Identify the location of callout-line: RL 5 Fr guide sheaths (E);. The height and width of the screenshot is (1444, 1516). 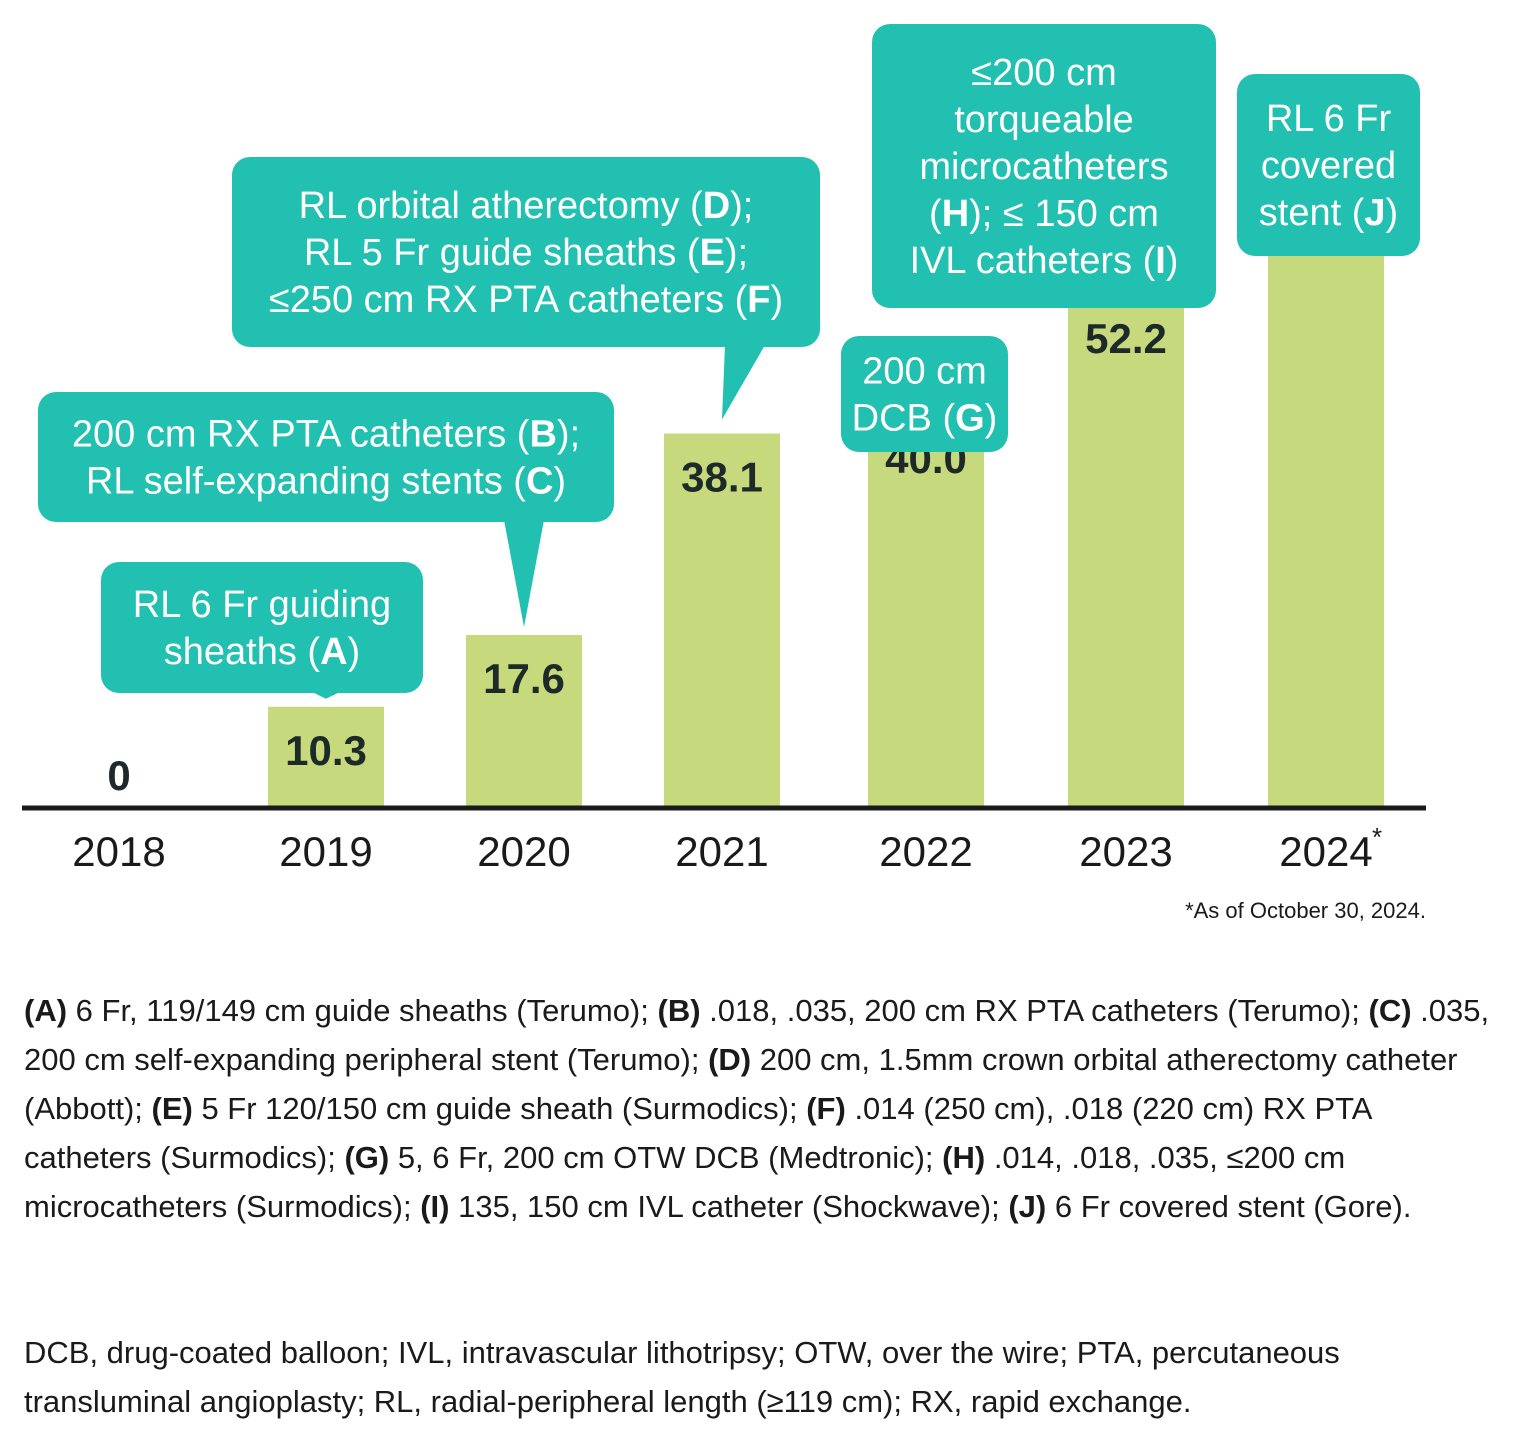
(526, 253).